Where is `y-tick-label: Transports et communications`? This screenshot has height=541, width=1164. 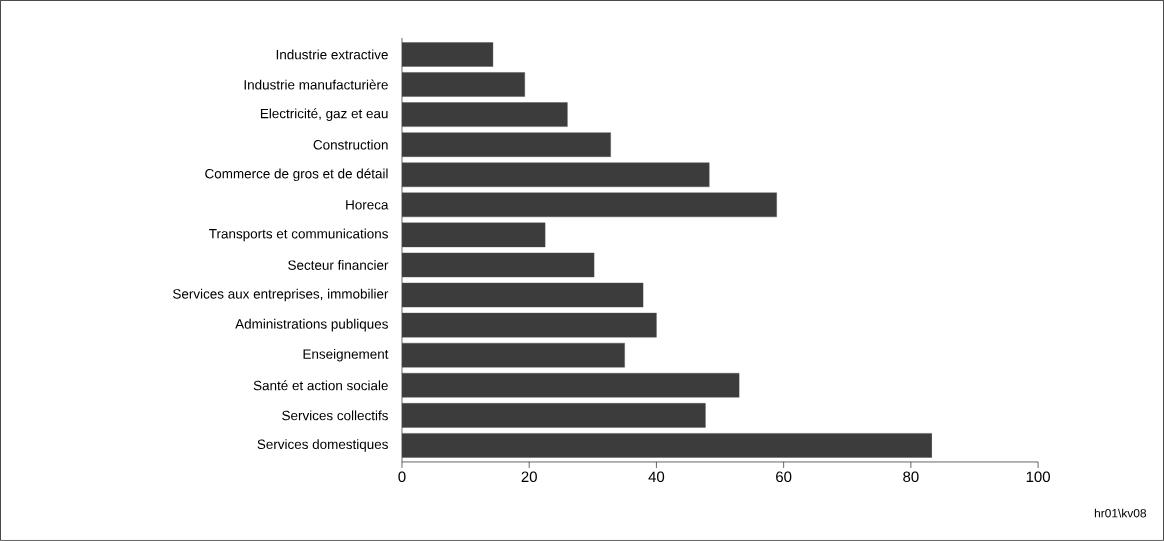
y-tick-label: Transports et communications is located at coordinates (298, 235).